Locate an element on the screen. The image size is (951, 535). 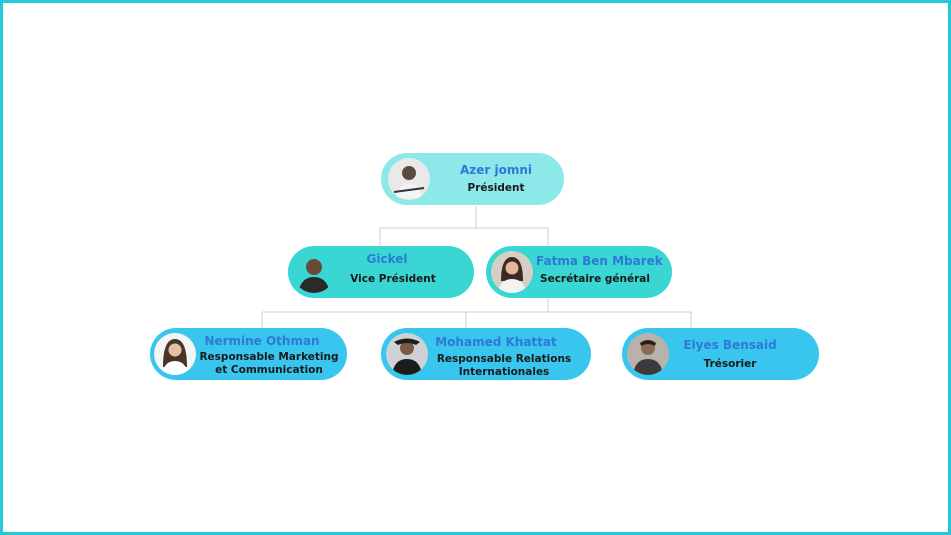
node-name: Azer jomni is located at coordinates (496, 170).